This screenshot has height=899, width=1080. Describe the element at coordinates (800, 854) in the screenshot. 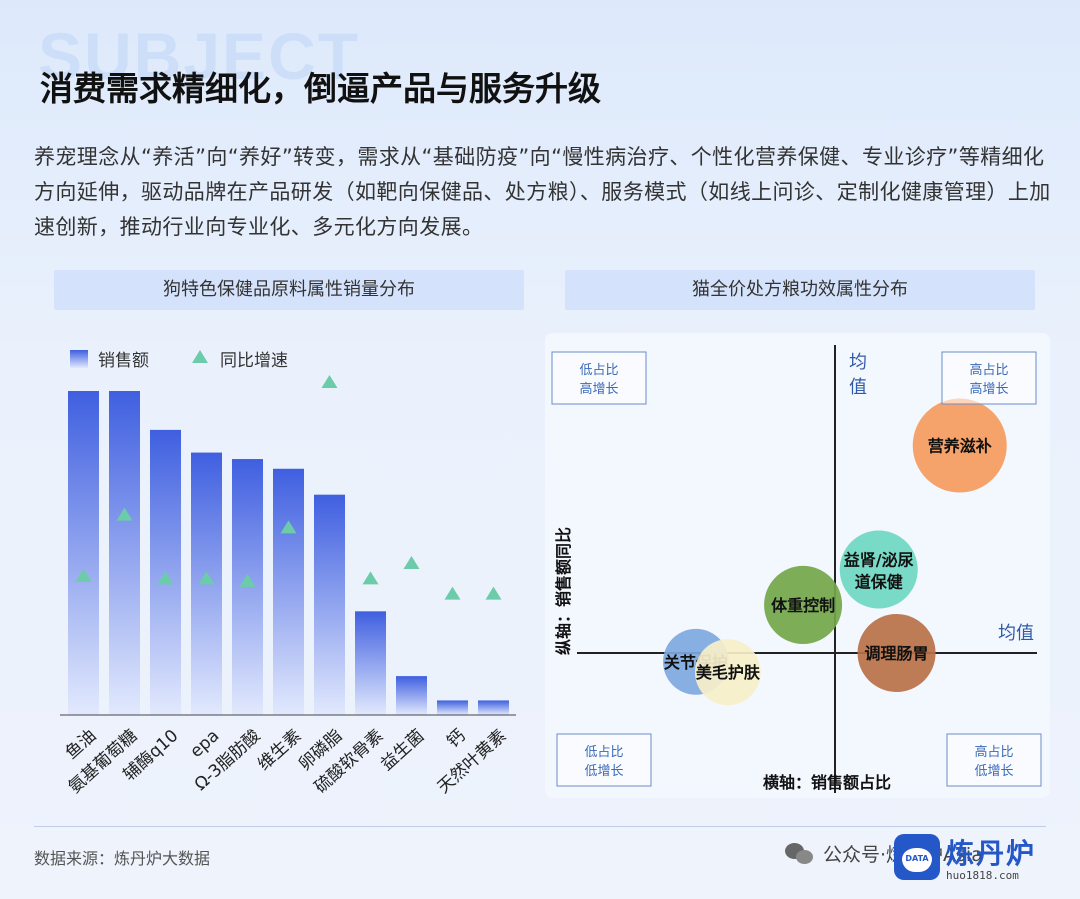

I see `wechat-icon` at that location.